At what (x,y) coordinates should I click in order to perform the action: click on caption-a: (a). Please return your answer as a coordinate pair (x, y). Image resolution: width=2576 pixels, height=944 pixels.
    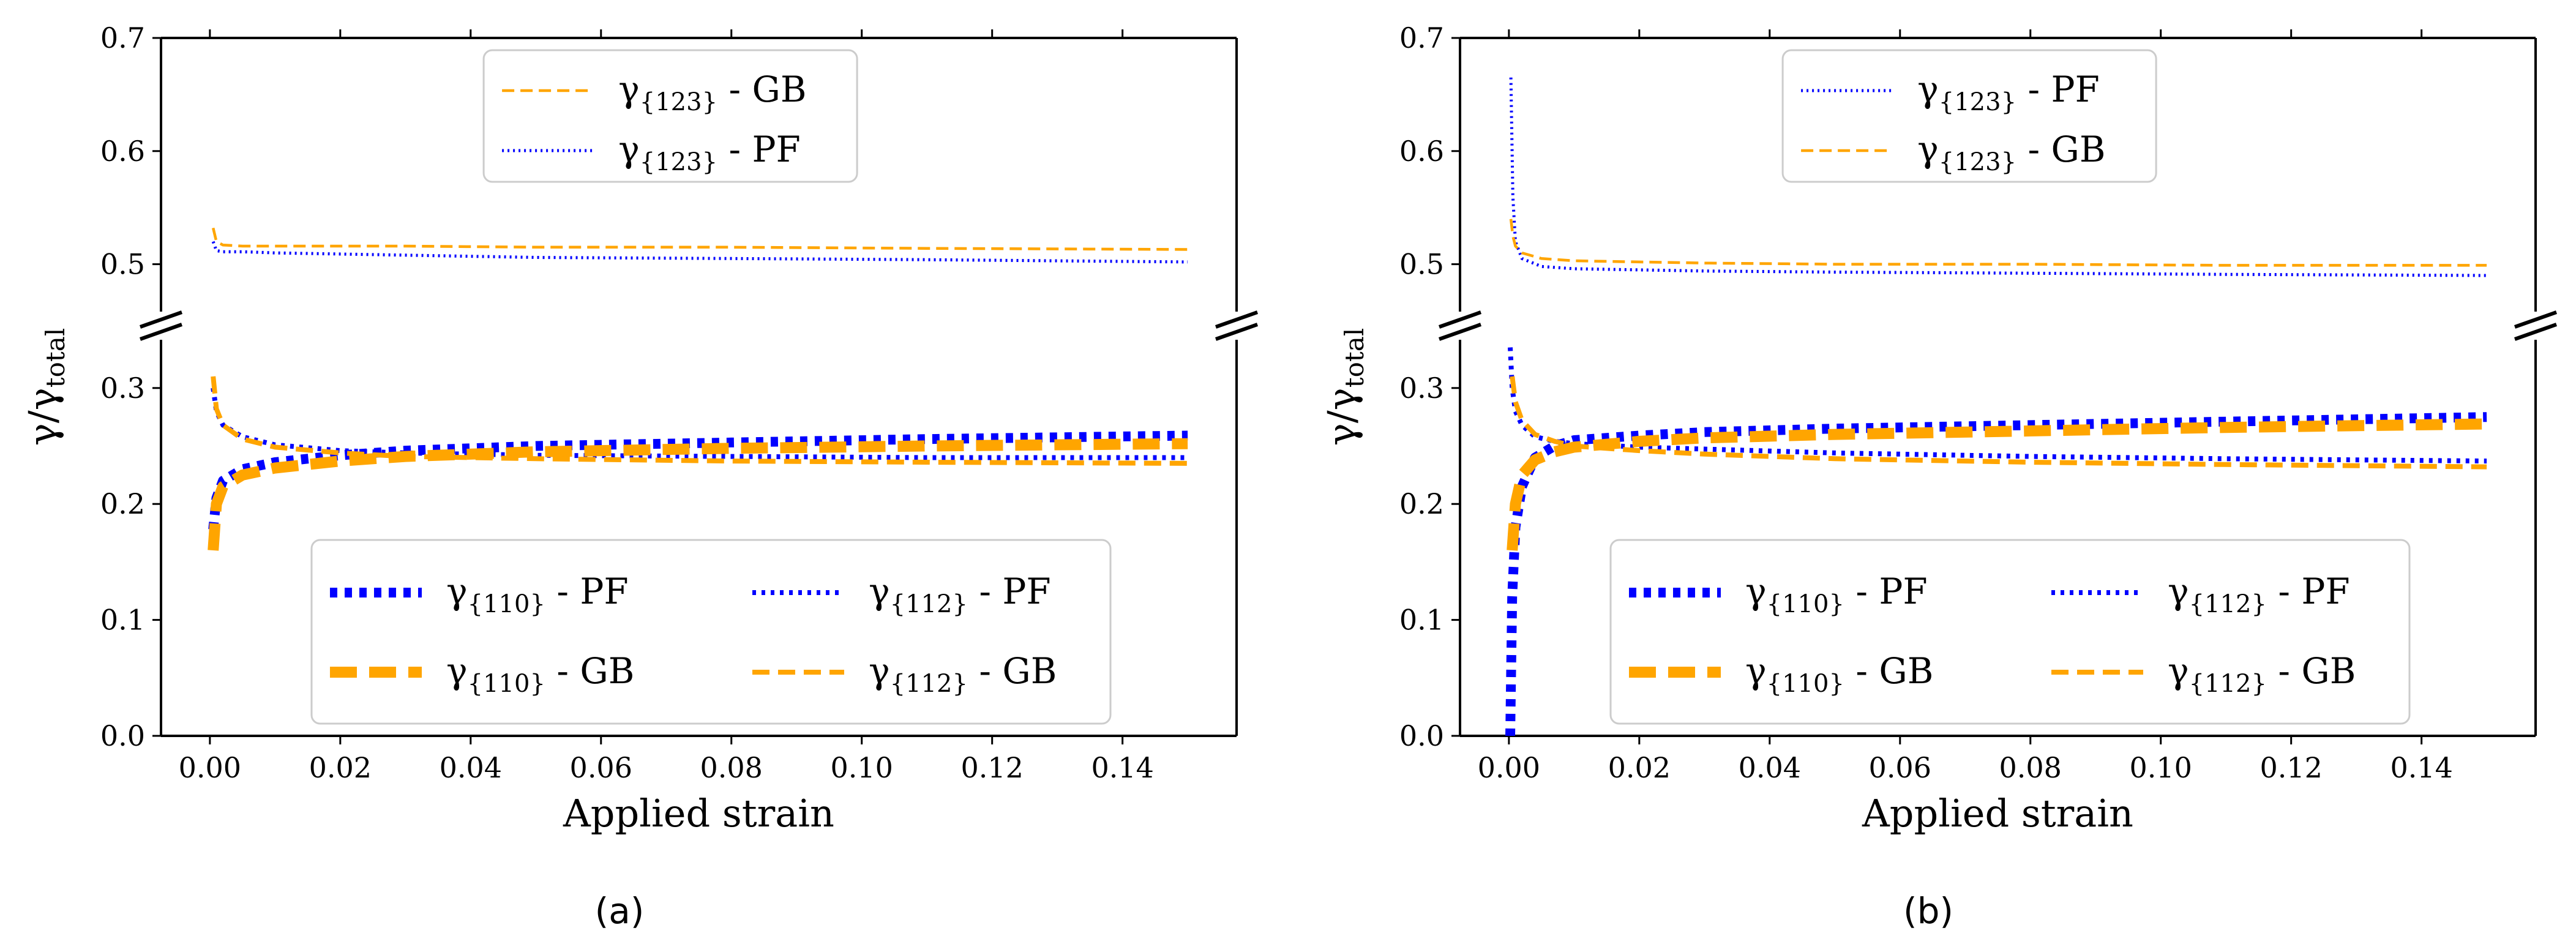
    Looking at the image, I should click on (620, 911).